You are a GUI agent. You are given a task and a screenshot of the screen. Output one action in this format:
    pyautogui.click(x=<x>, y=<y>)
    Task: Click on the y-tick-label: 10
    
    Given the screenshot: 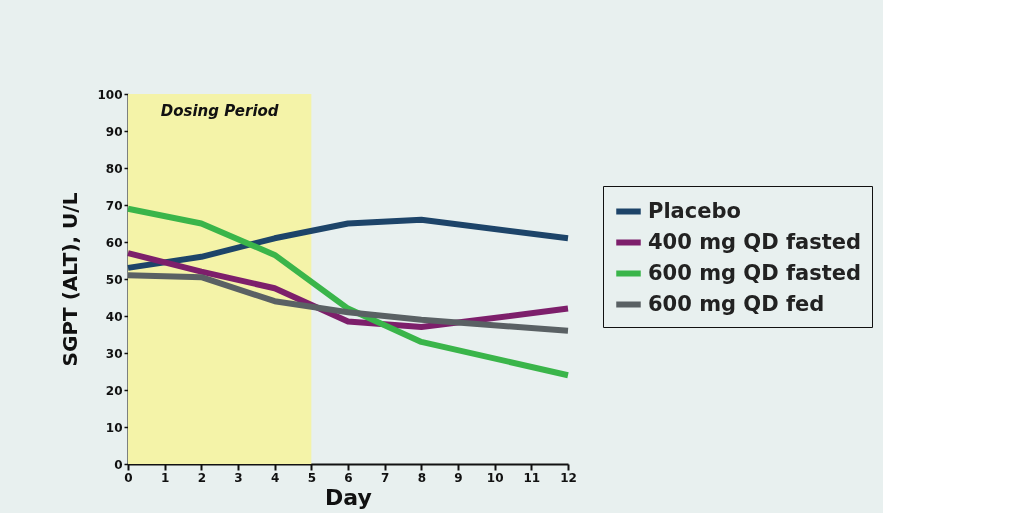 What is the action you would take?
    pyautogui.click(x=114, y=427)
    